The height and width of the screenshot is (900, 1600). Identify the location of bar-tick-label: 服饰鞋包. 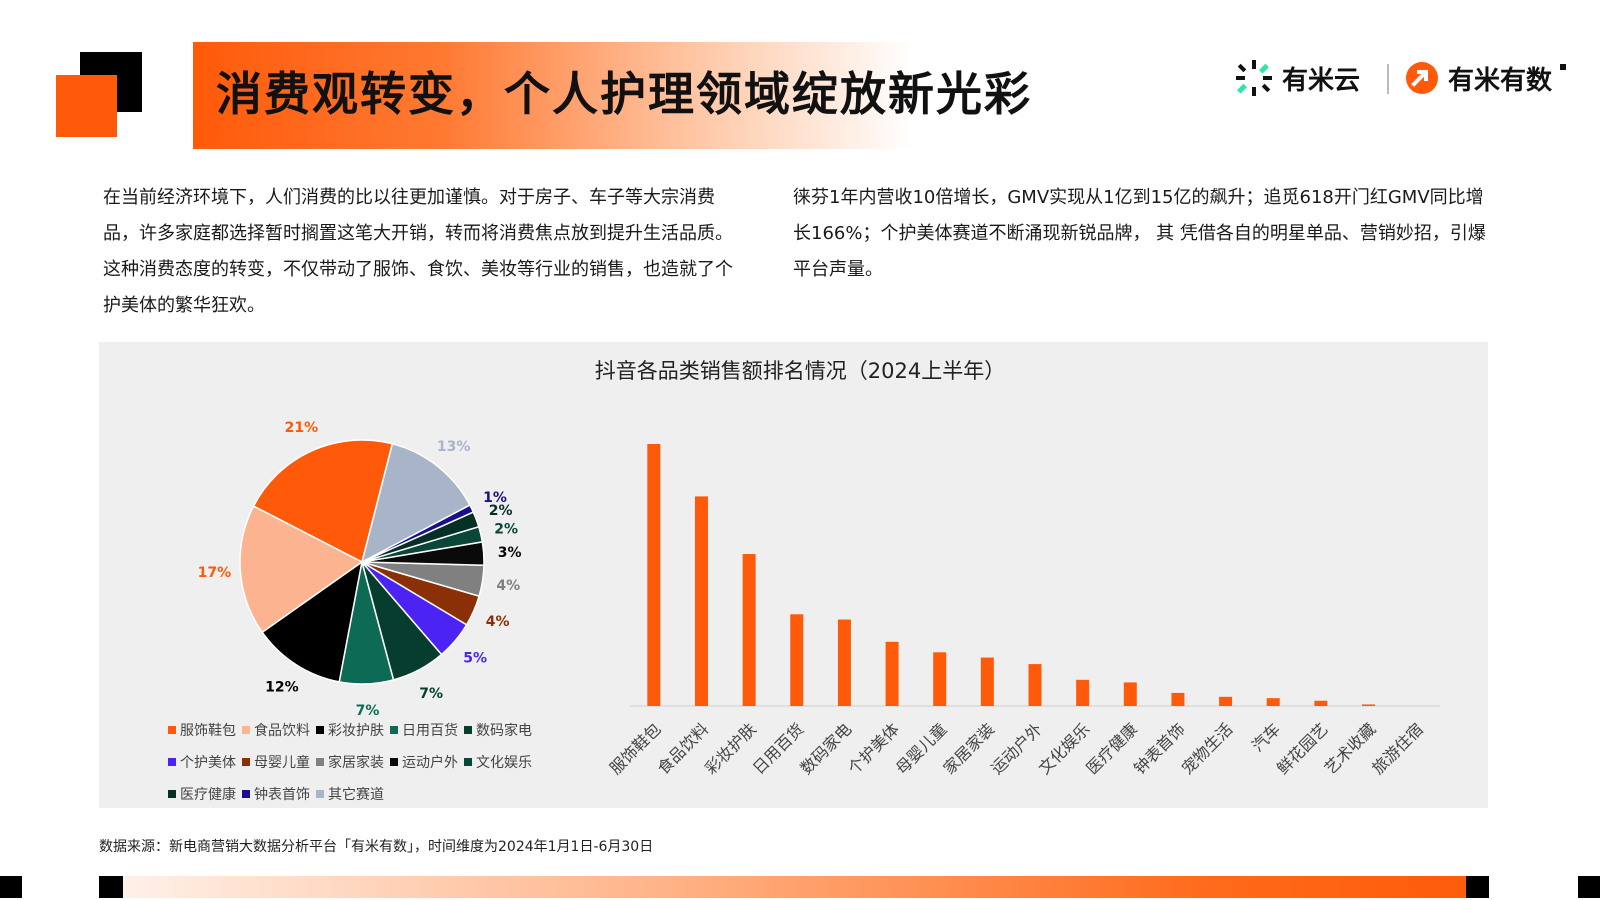
(635, 748).